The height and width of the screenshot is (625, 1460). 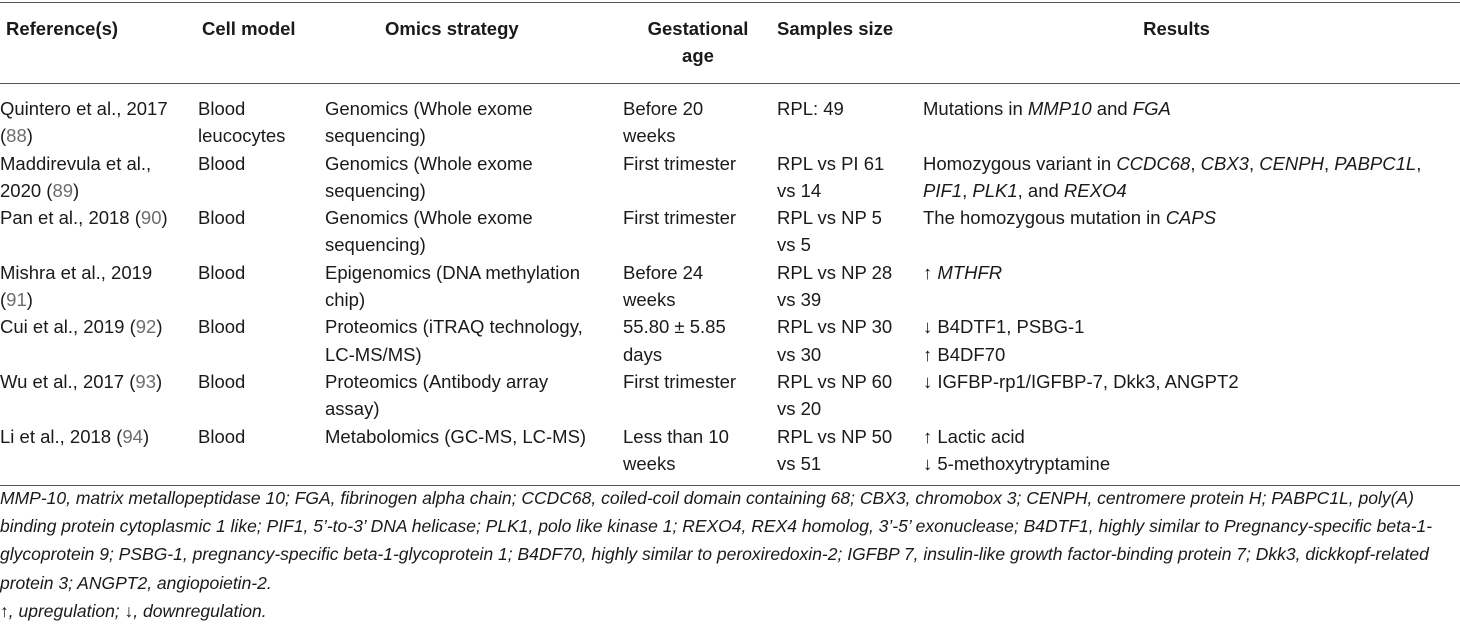 I want to click on reference-cell: Li et al., 2018 (94), so click(x=98, y=454).